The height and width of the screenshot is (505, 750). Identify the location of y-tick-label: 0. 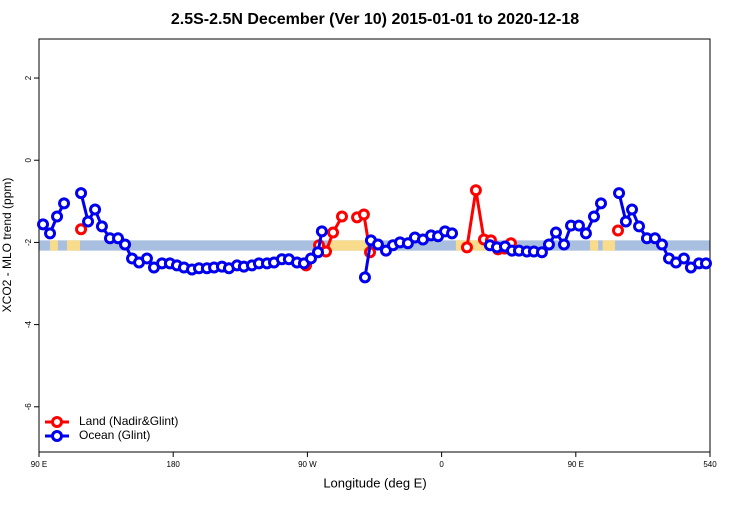
(28, 159).